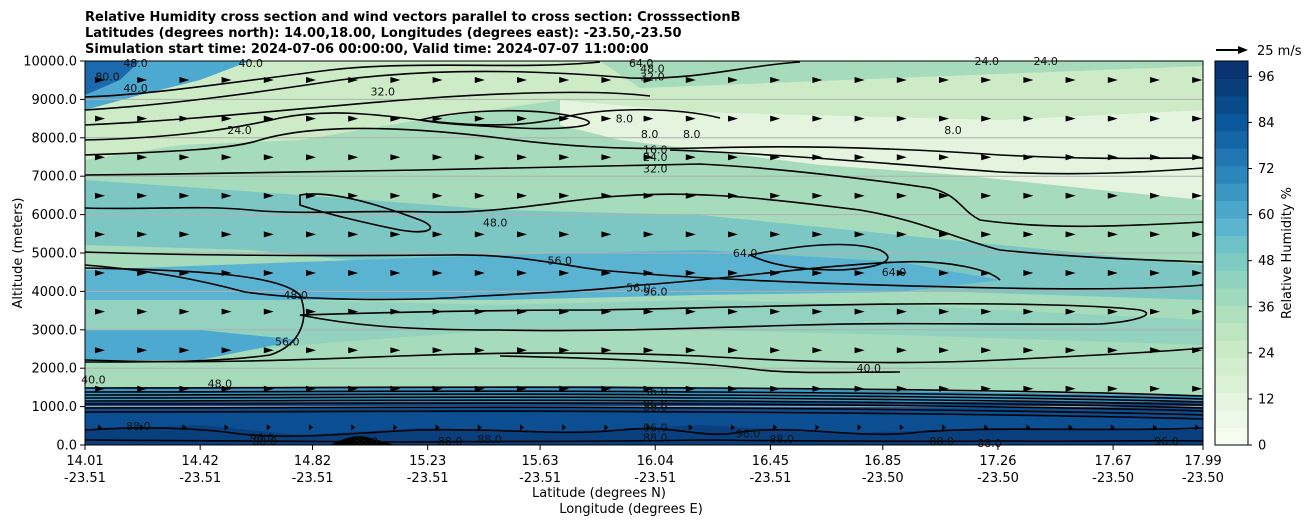  Describe the element at coordinates (894, 272) in the screenshot. I see `contour-label: 64.0` at that location.